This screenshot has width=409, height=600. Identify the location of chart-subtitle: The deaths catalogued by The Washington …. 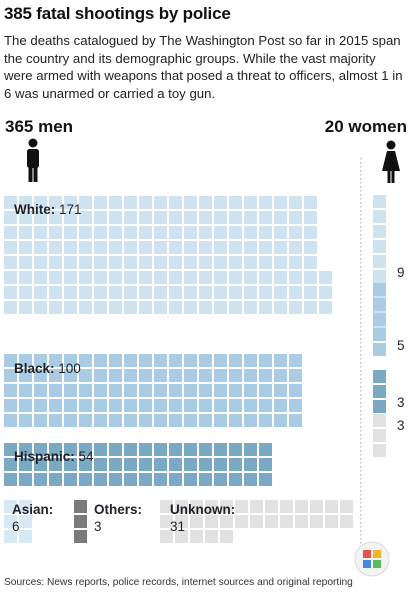
(203, 67).